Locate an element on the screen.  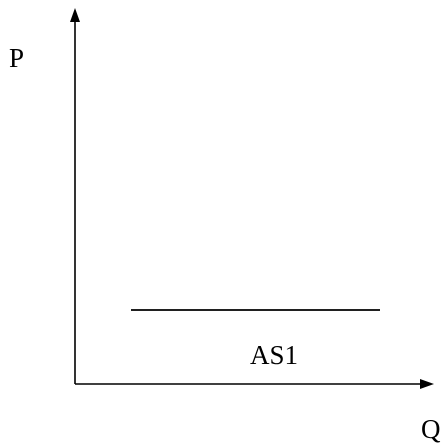
x-axis-label: Q is located at coordinates (431, 429).